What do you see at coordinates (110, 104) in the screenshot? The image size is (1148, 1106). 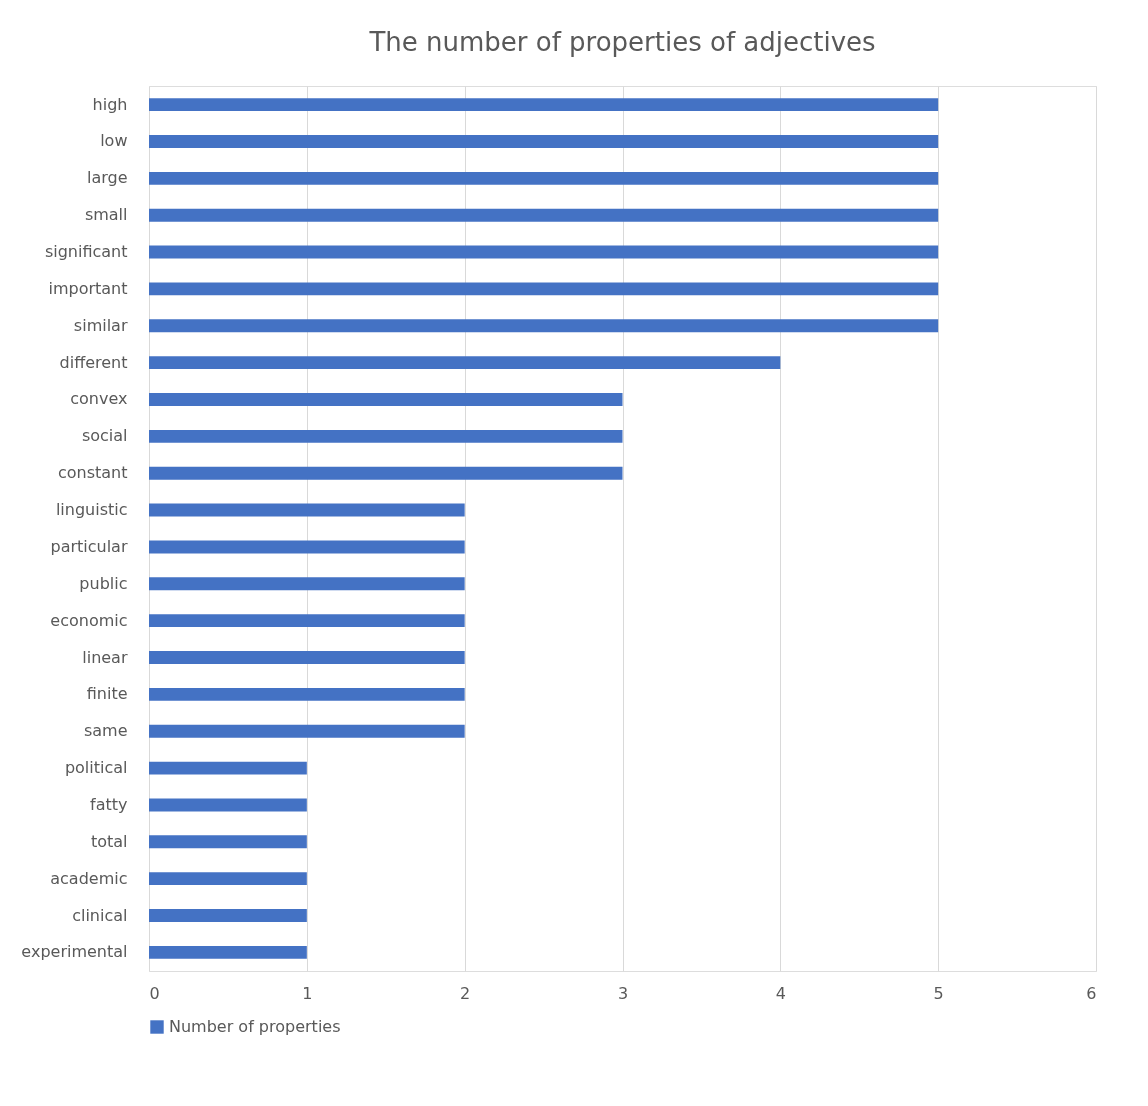 I see `y-tick-label: high` at bounding box center [110, 104].